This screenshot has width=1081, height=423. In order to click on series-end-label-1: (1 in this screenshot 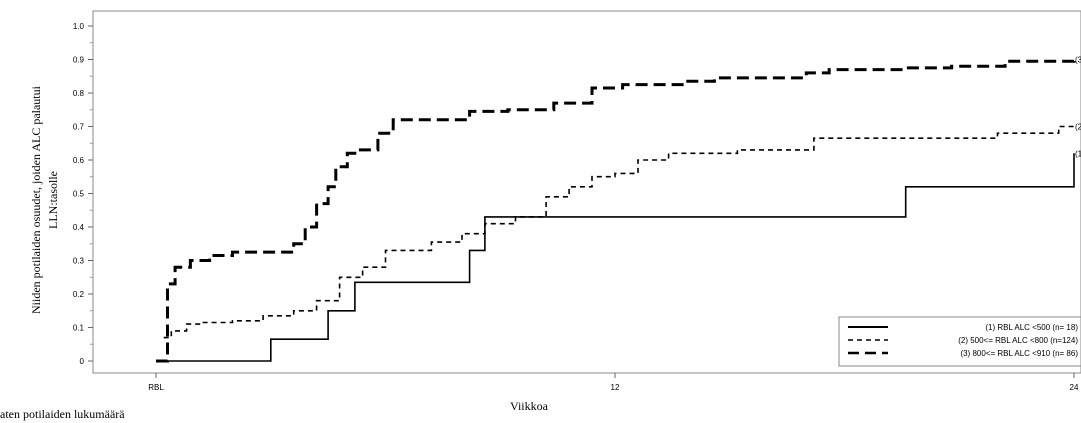, I will do `click(1078, 153)`.